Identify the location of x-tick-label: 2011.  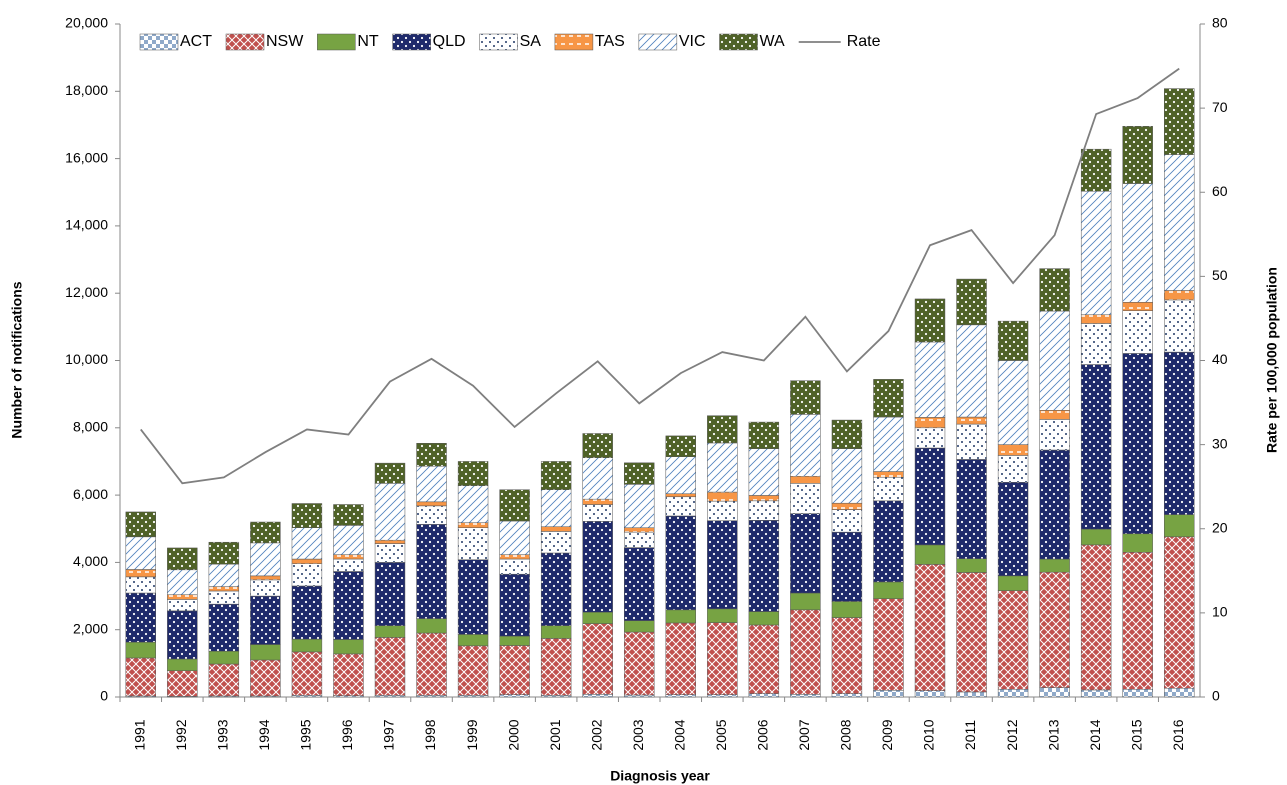
(970, 735).